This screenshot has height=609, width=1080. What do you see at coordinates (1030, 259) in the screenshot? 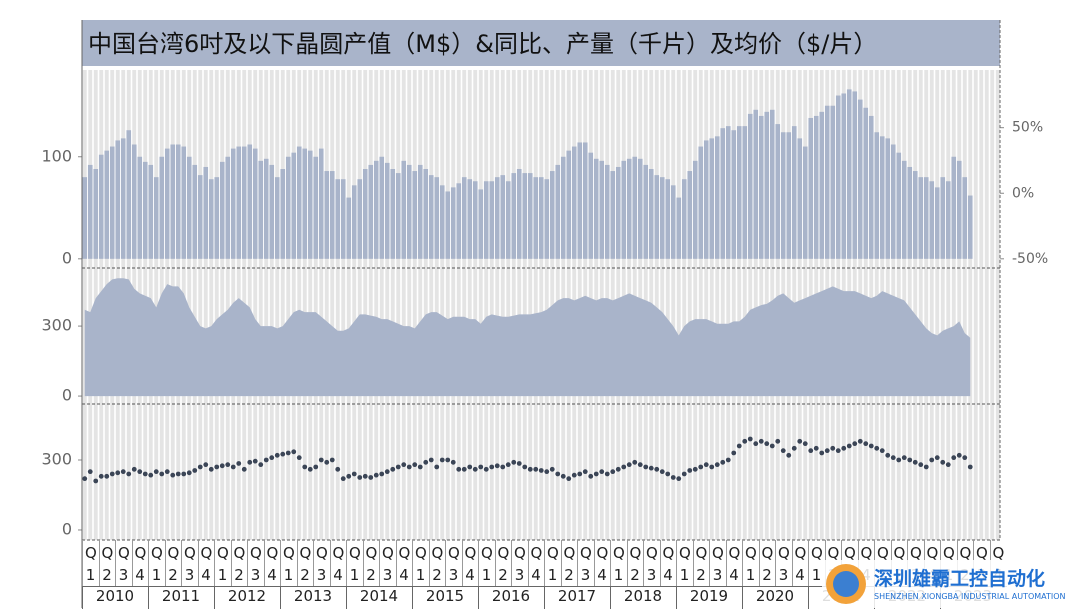
I see `y2-tick-label: -50%` at bounding box center [1030, 259].